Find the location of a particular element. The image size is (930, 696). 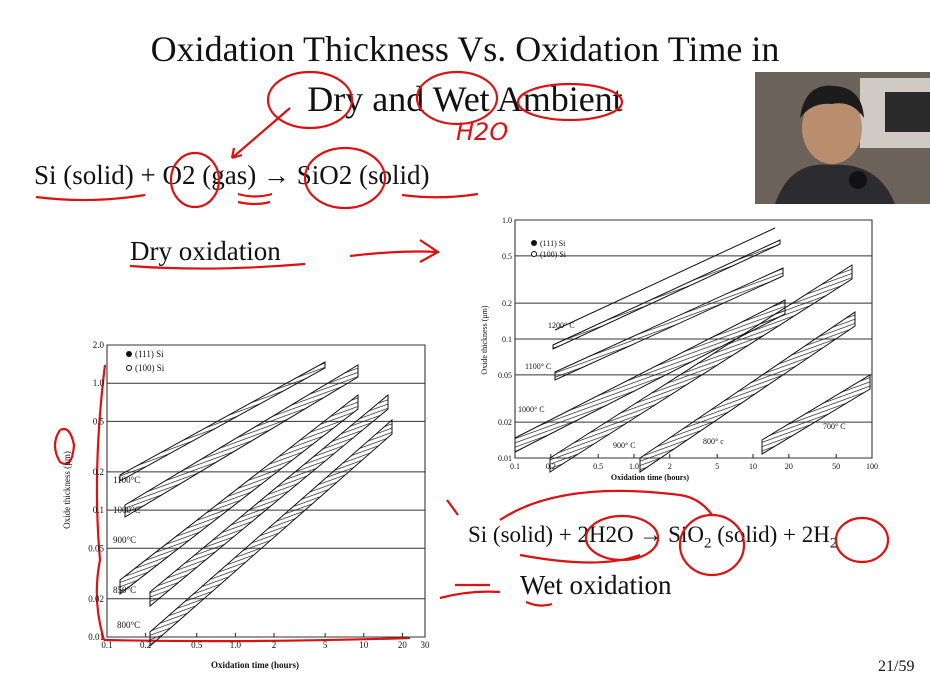

band-label: 1200° C is located at coordinates (561, 325).